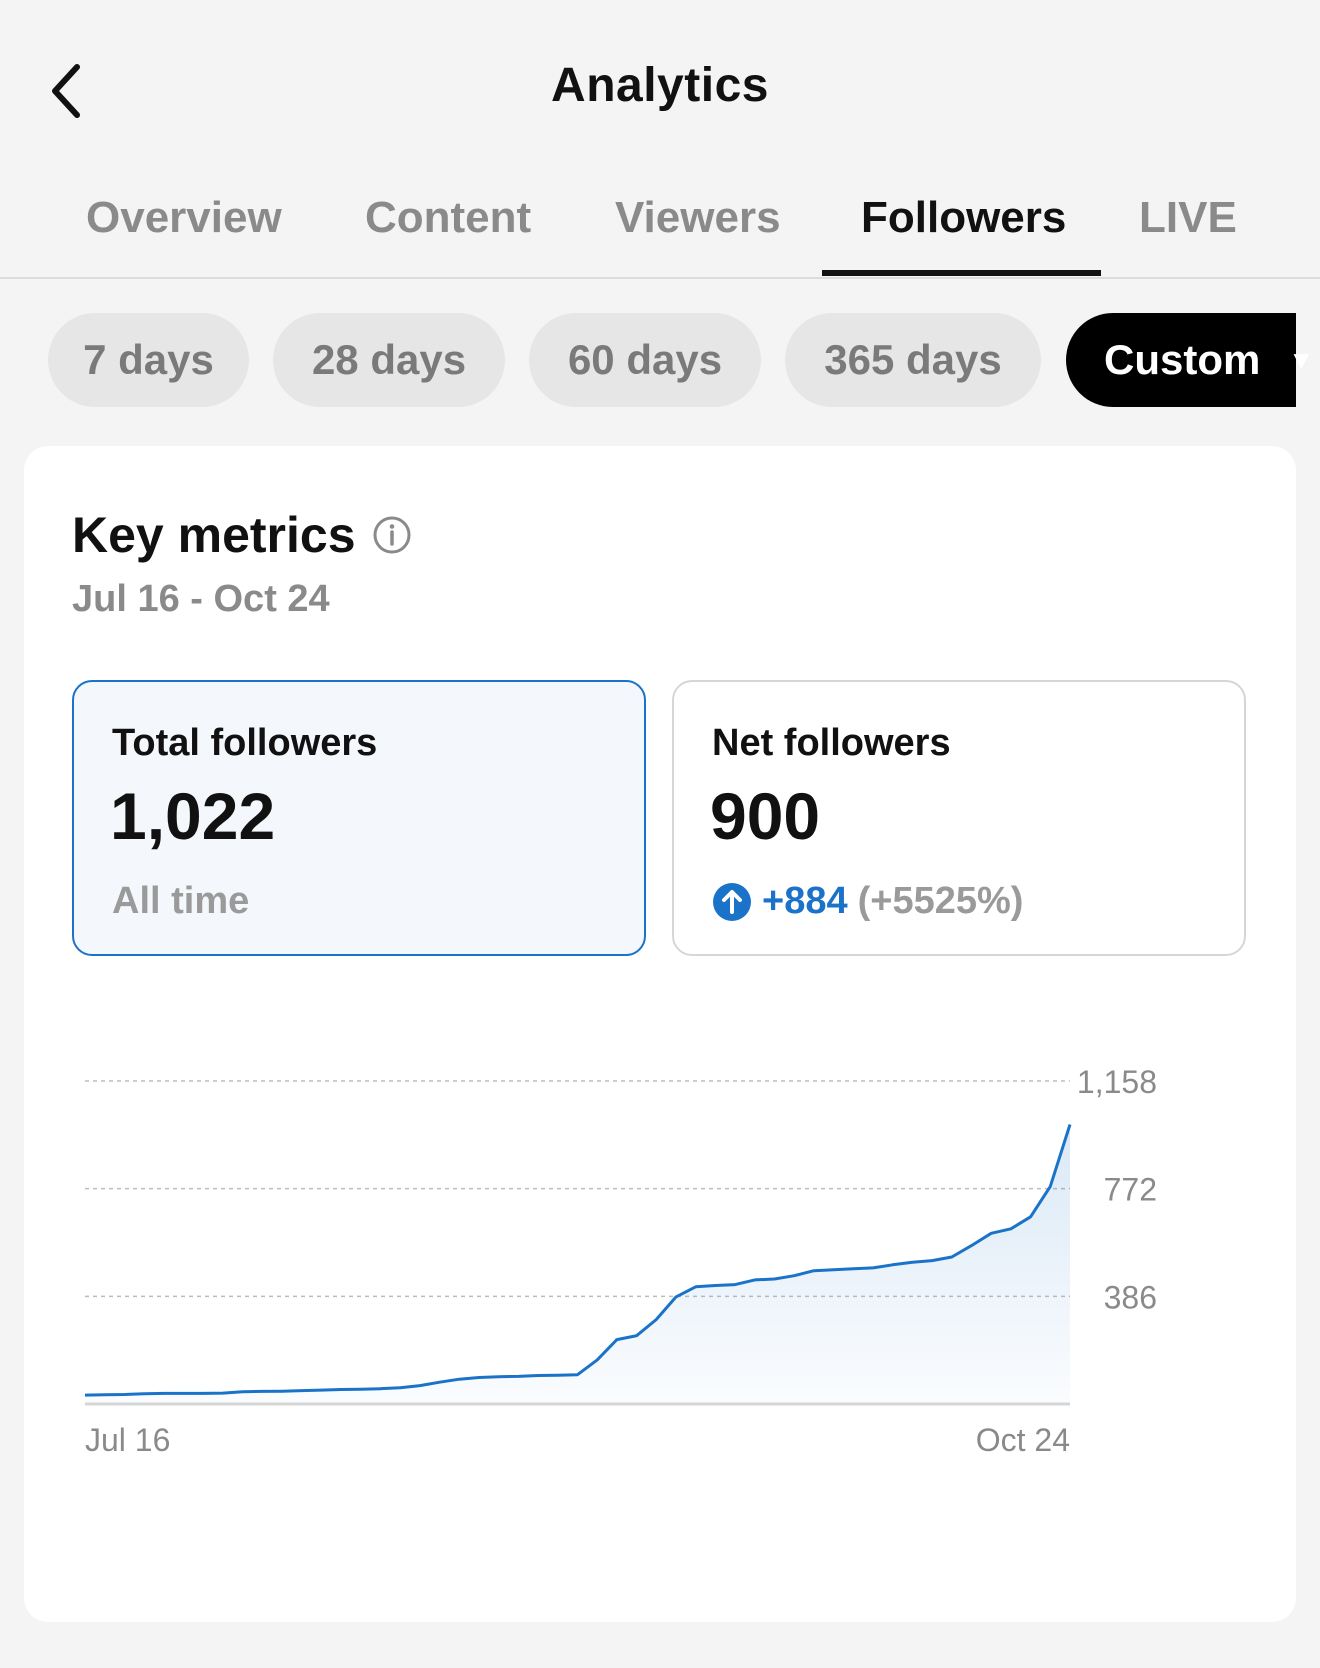 The width and height of the screenshot is (1320, 1668). What do you see at coordinates (1188, 217) in the screenshot?
I see `tab-live: LIVE` at bounding box center [1188, 217].